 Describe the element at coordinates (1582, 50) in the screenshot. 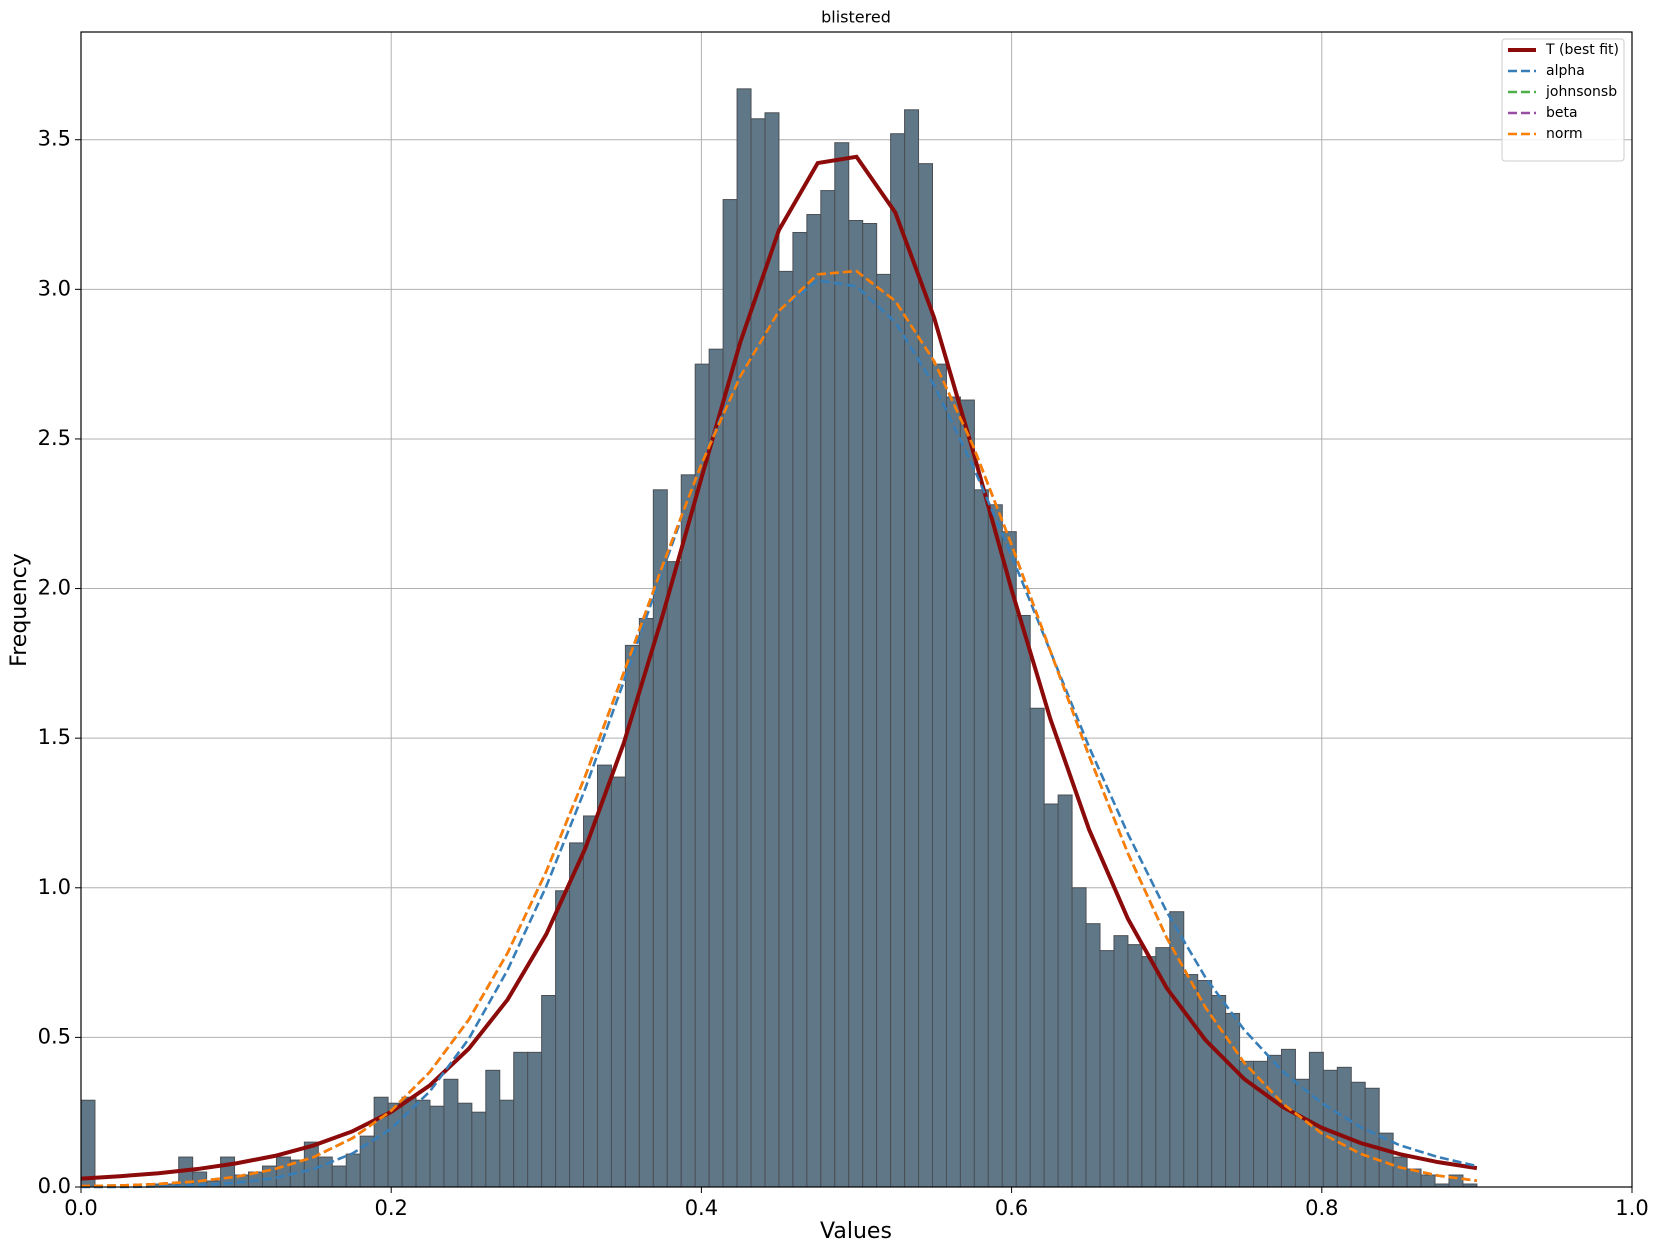

I see `legend-label: T (best fit)` at that location.